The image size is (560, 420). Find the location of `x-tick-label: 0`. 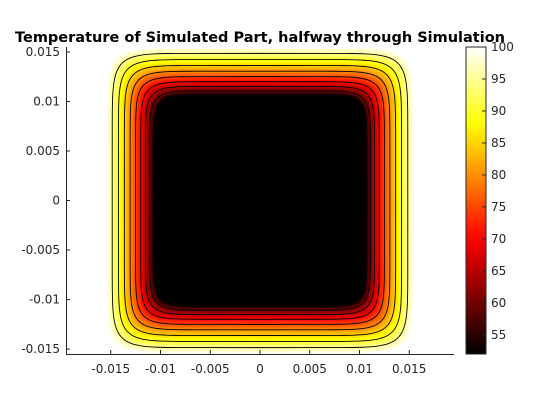

x-tick-label: 0 is located at coordinates (260, 369).